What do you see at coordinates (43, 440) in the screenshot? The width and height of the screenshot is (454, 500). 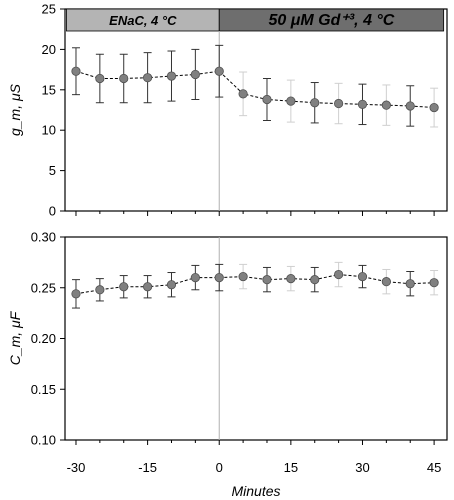 I see `cm-ytick-label: 0.10` at bounding box center [43, 440].